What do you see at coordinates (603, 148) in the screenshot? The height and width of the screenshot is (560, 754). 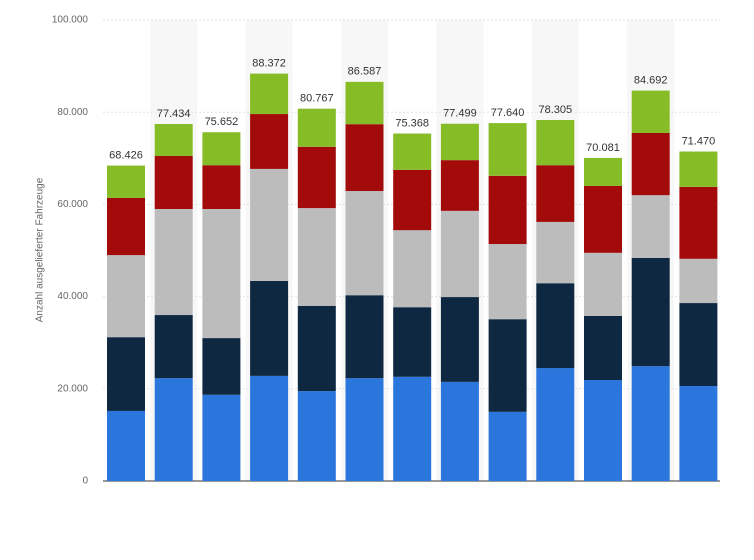 I see `total-label: 70.081` at bounding box center [603, 148].